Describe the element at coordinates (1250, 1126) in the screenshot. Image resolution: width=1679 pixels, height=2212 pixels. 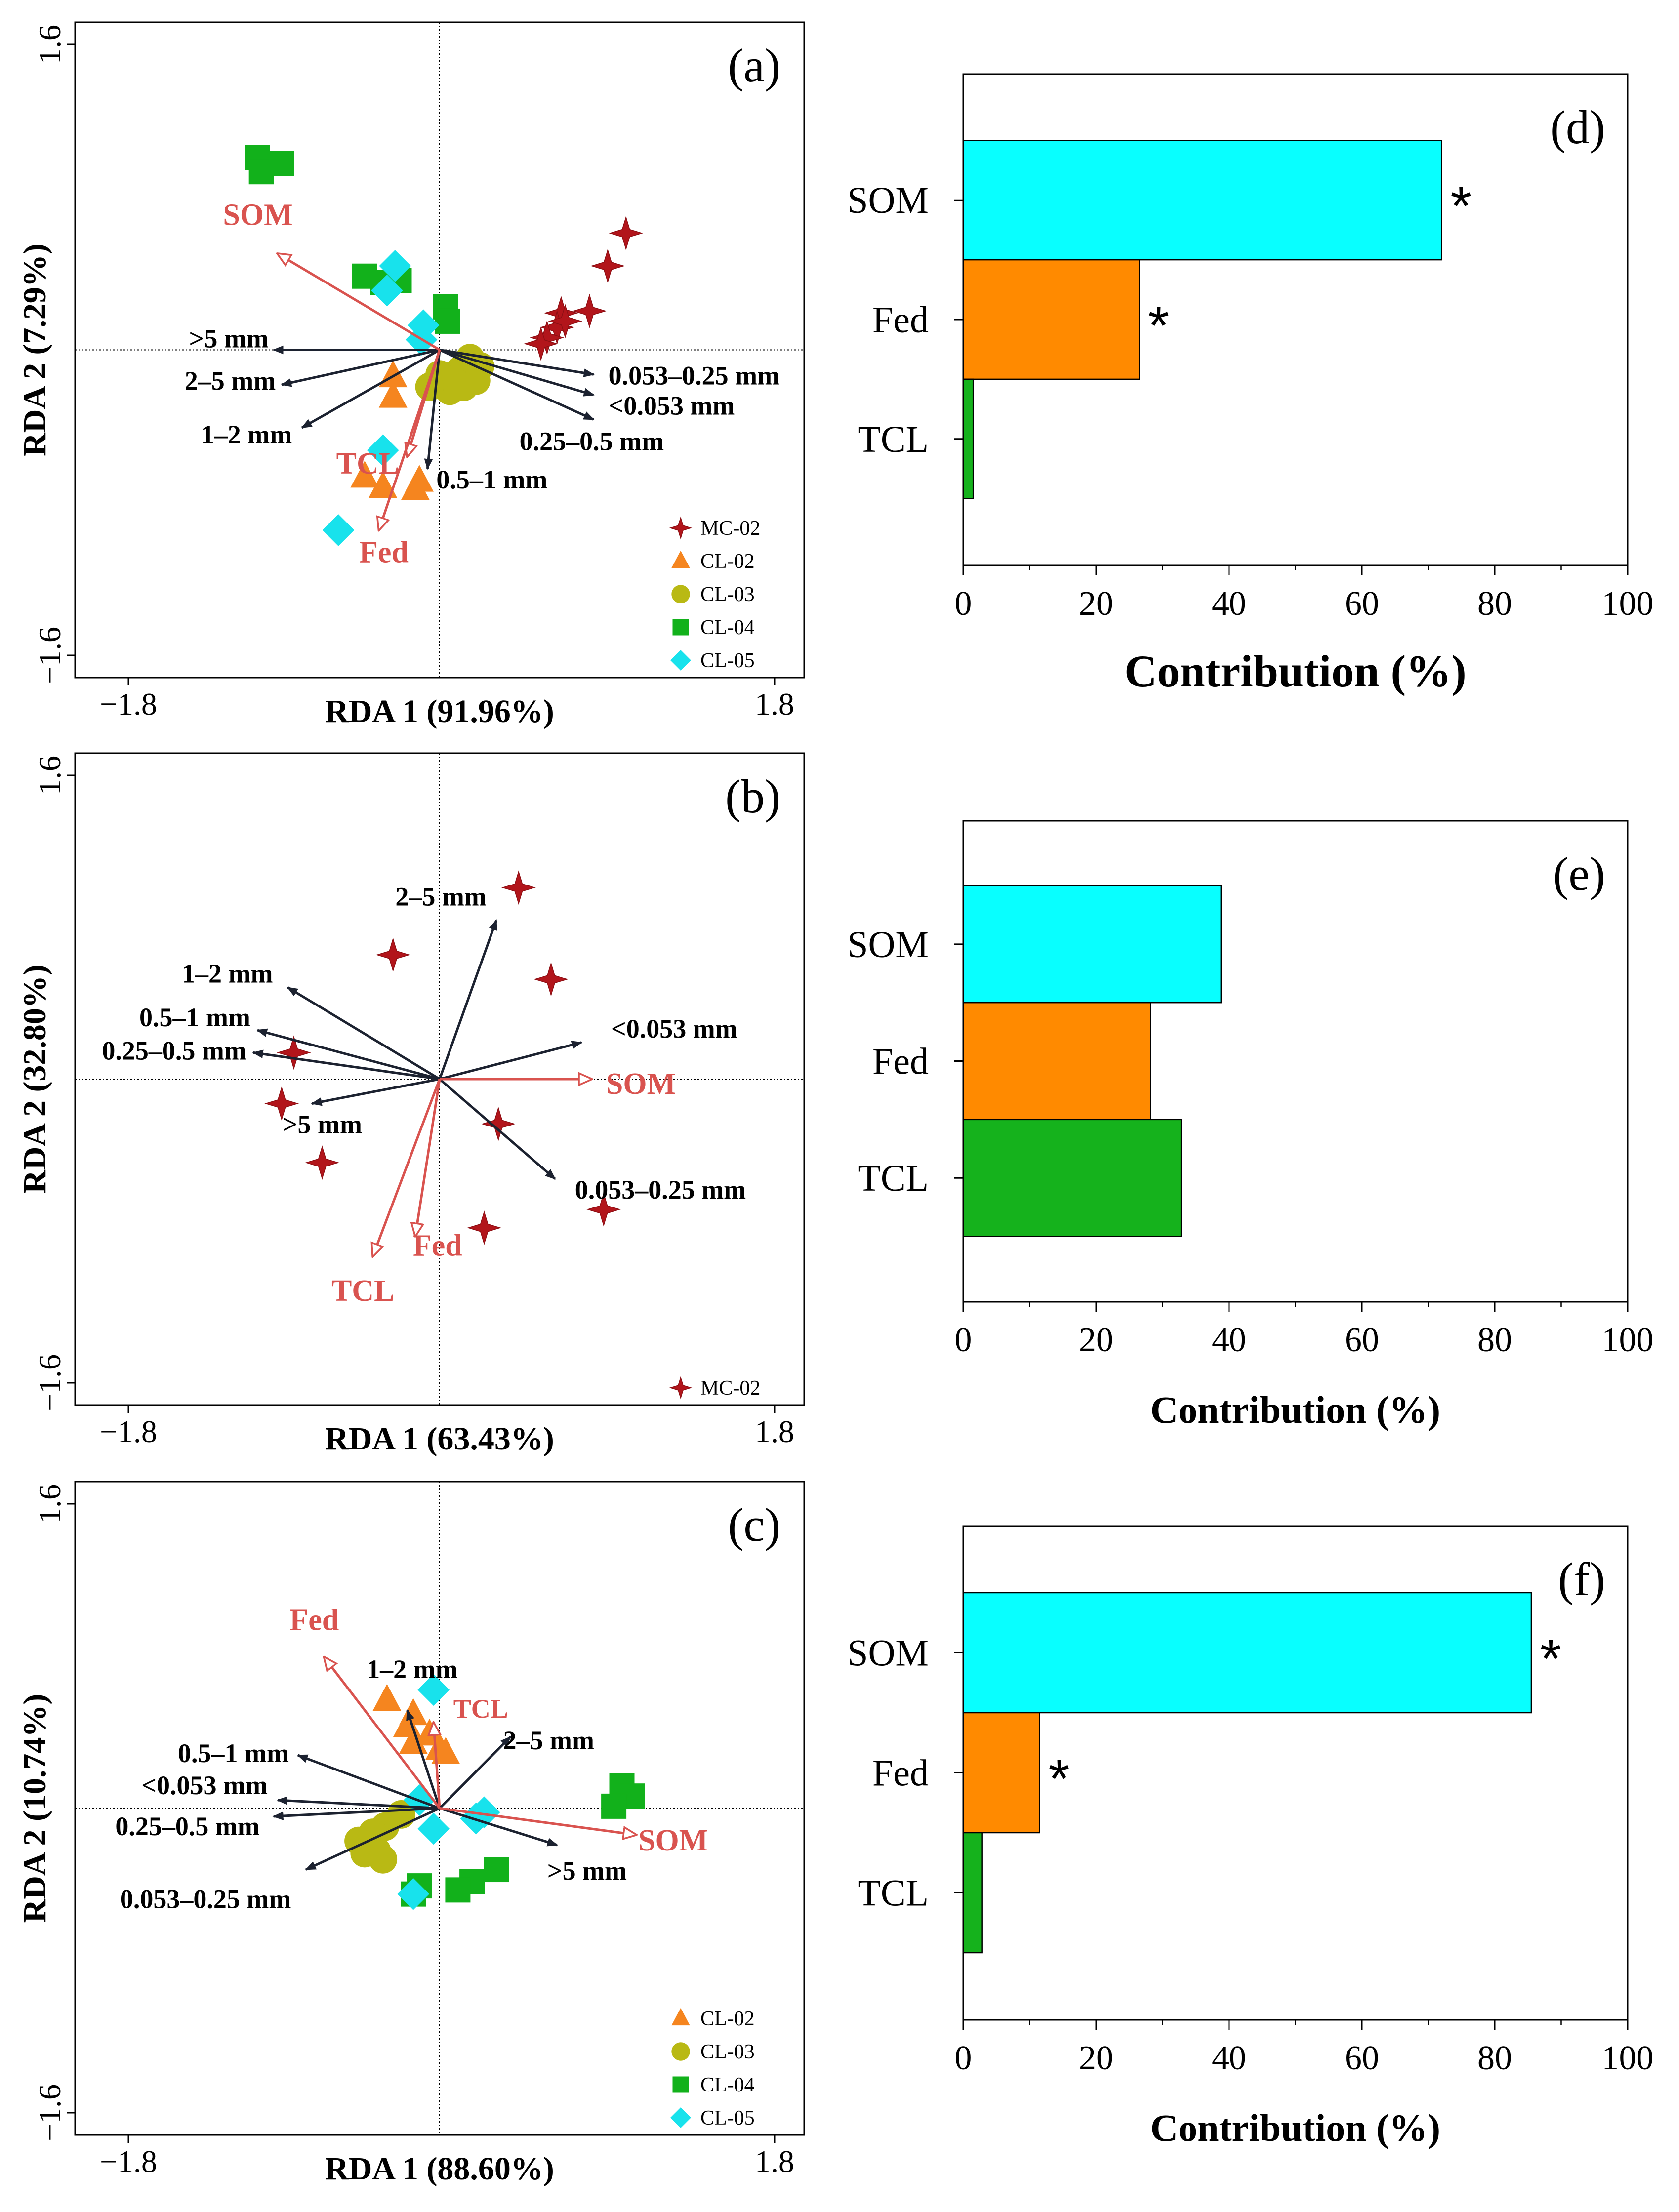
I see `bar-panel-e: SOM Fed TCL 0 20 40 60 80 100 Contribution (%) (e)` at that location.